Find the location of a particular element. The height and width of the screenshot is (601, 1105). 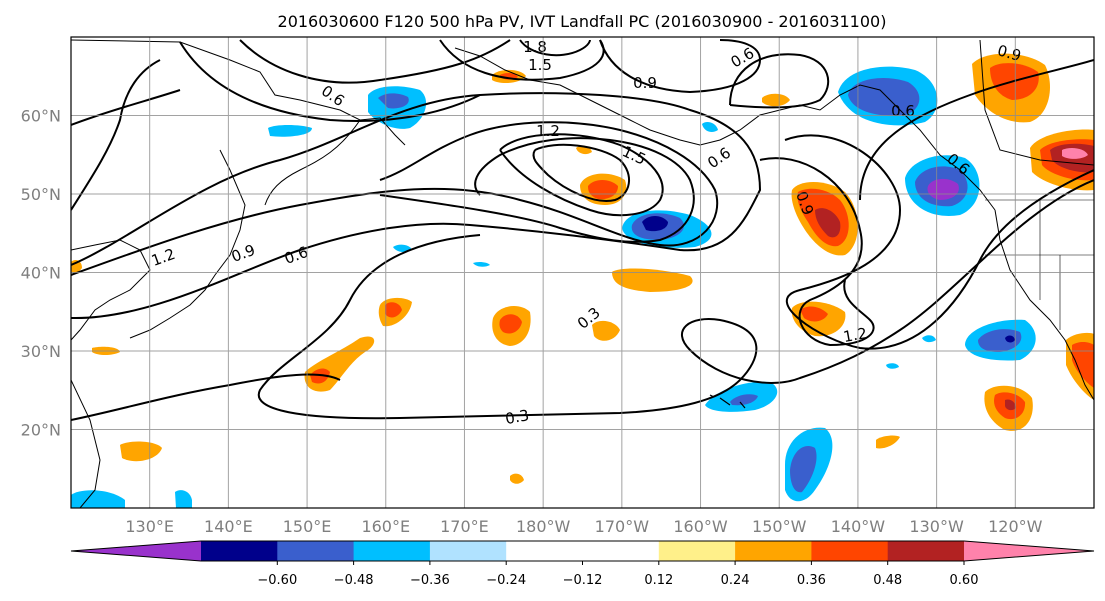

longitude-tick-label: 180°W is located at coordinates (543, 526).